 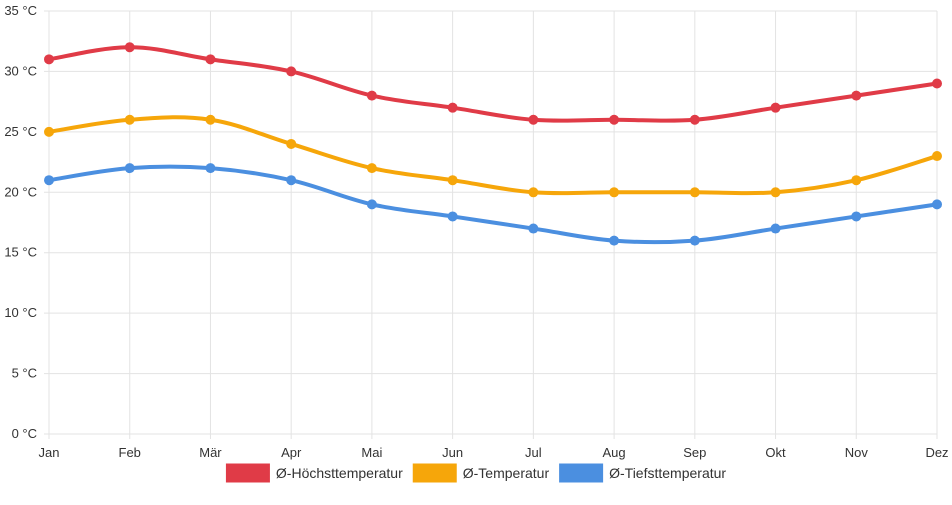 I want to click on x-tick-label: Aug, so click(x=614, y=452).